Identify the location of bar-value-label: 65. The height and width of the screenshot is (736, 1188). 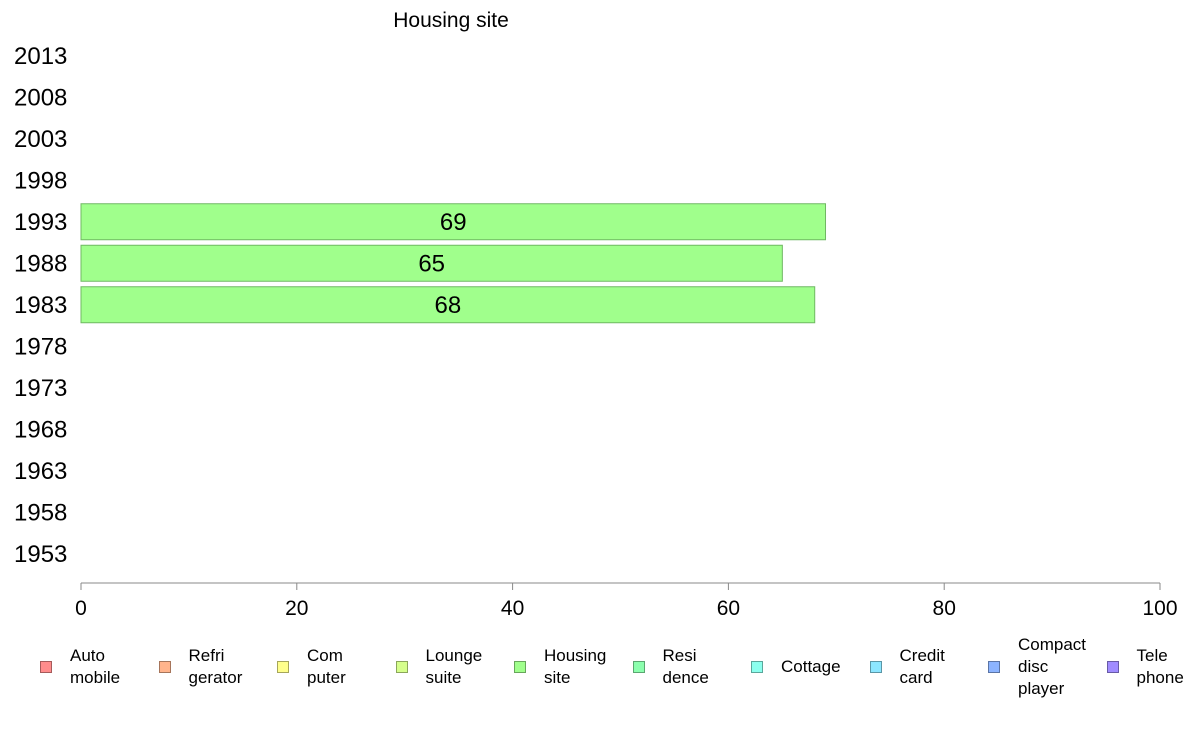
(431, 263).